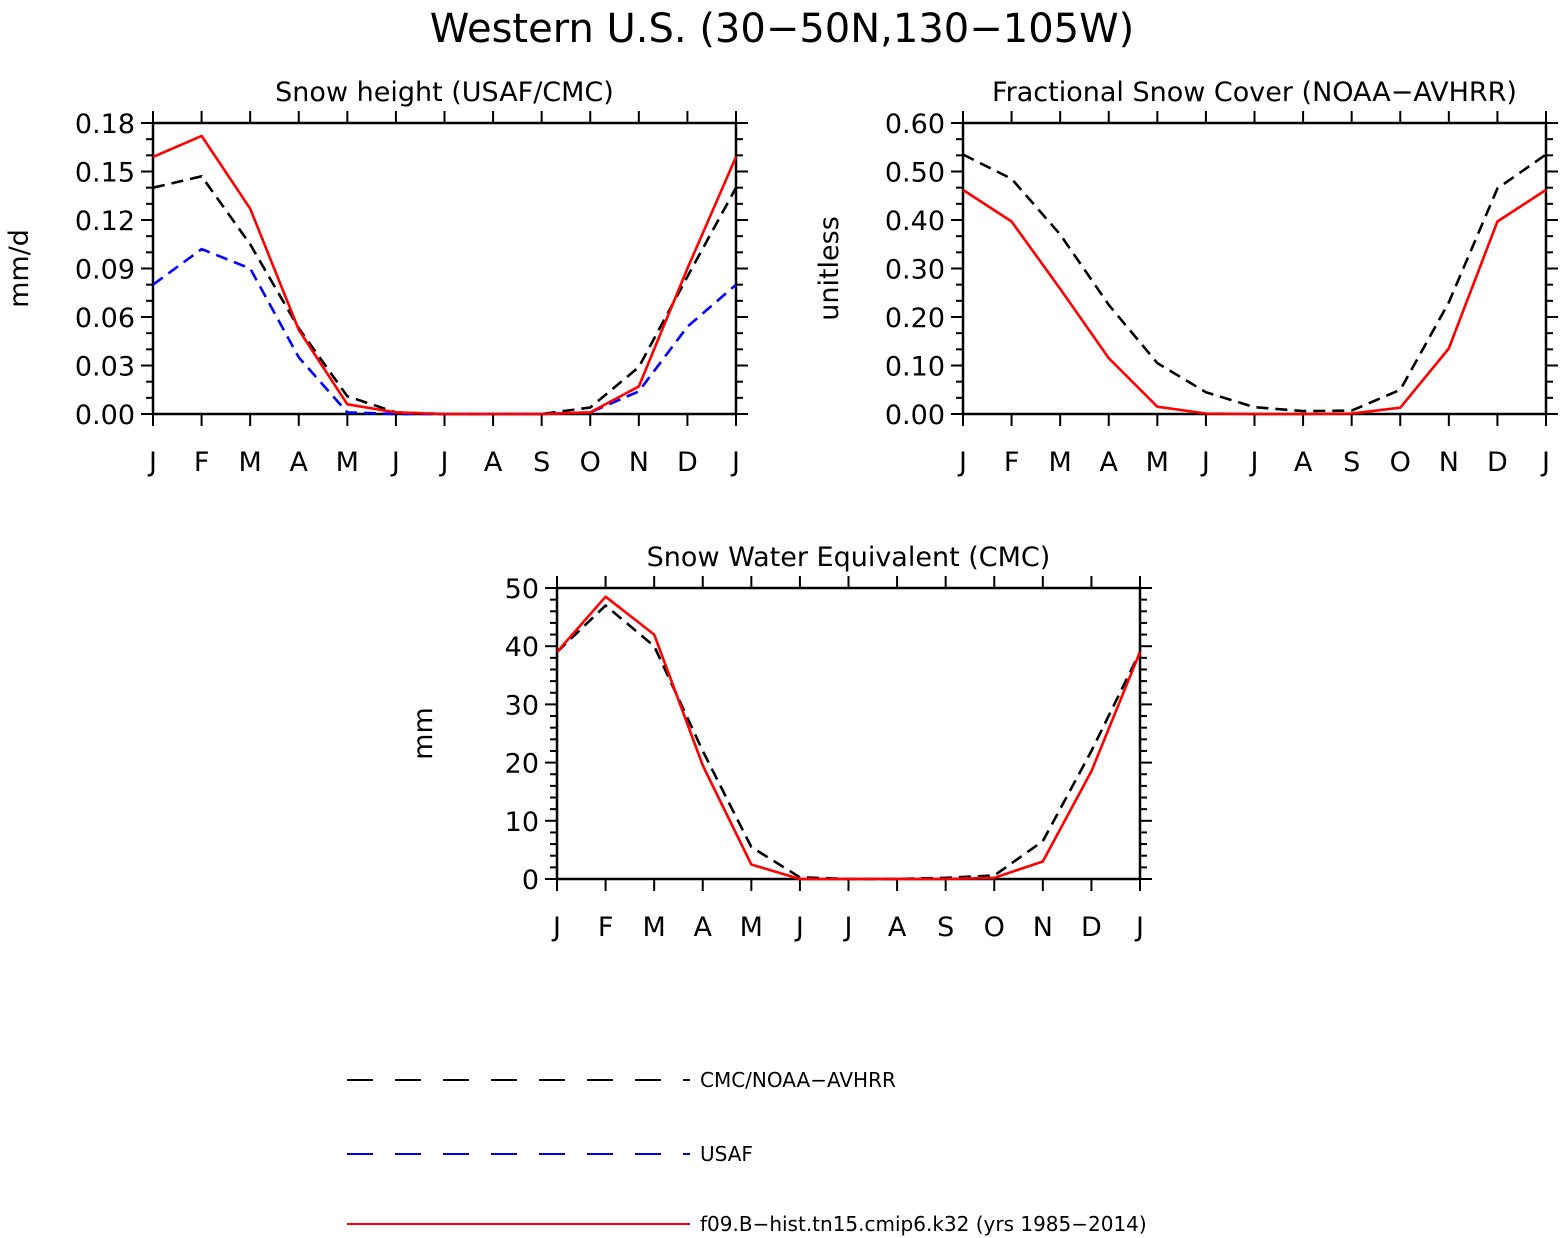 Image resolution: width=1565 pixels, height=1238 pixels. Describe the element at coordinates (798, 1080) in the screenshot. I see `legend-label-cmc-noaa: CMC/NOAA−AVHRR` at that location.